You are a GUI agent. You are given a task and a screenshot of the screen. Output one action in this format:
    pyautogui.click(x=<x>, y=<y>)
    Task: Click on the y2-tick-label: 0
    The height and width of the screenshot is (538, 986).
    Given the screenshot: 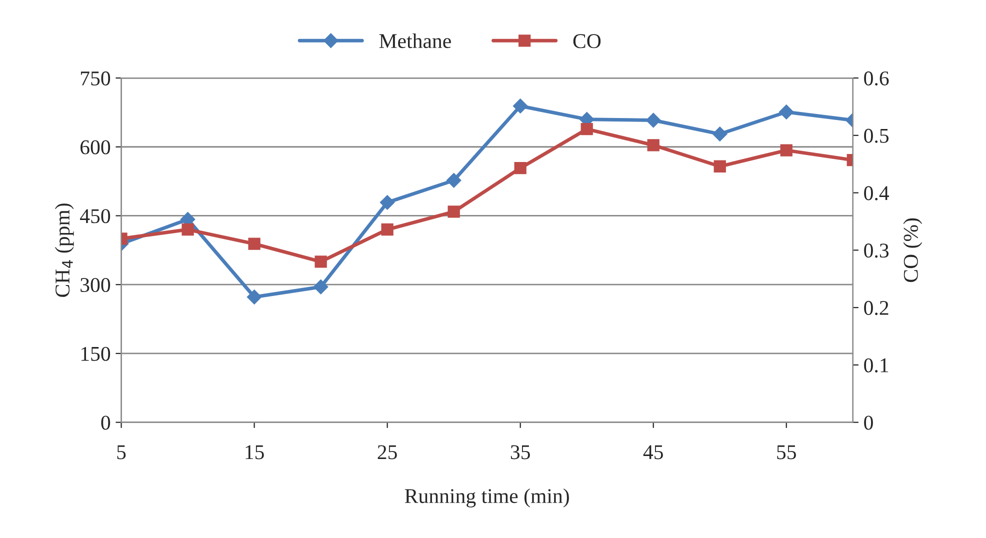 What is the action you would take?
    pyautogui.click(x=868, y=423)
    